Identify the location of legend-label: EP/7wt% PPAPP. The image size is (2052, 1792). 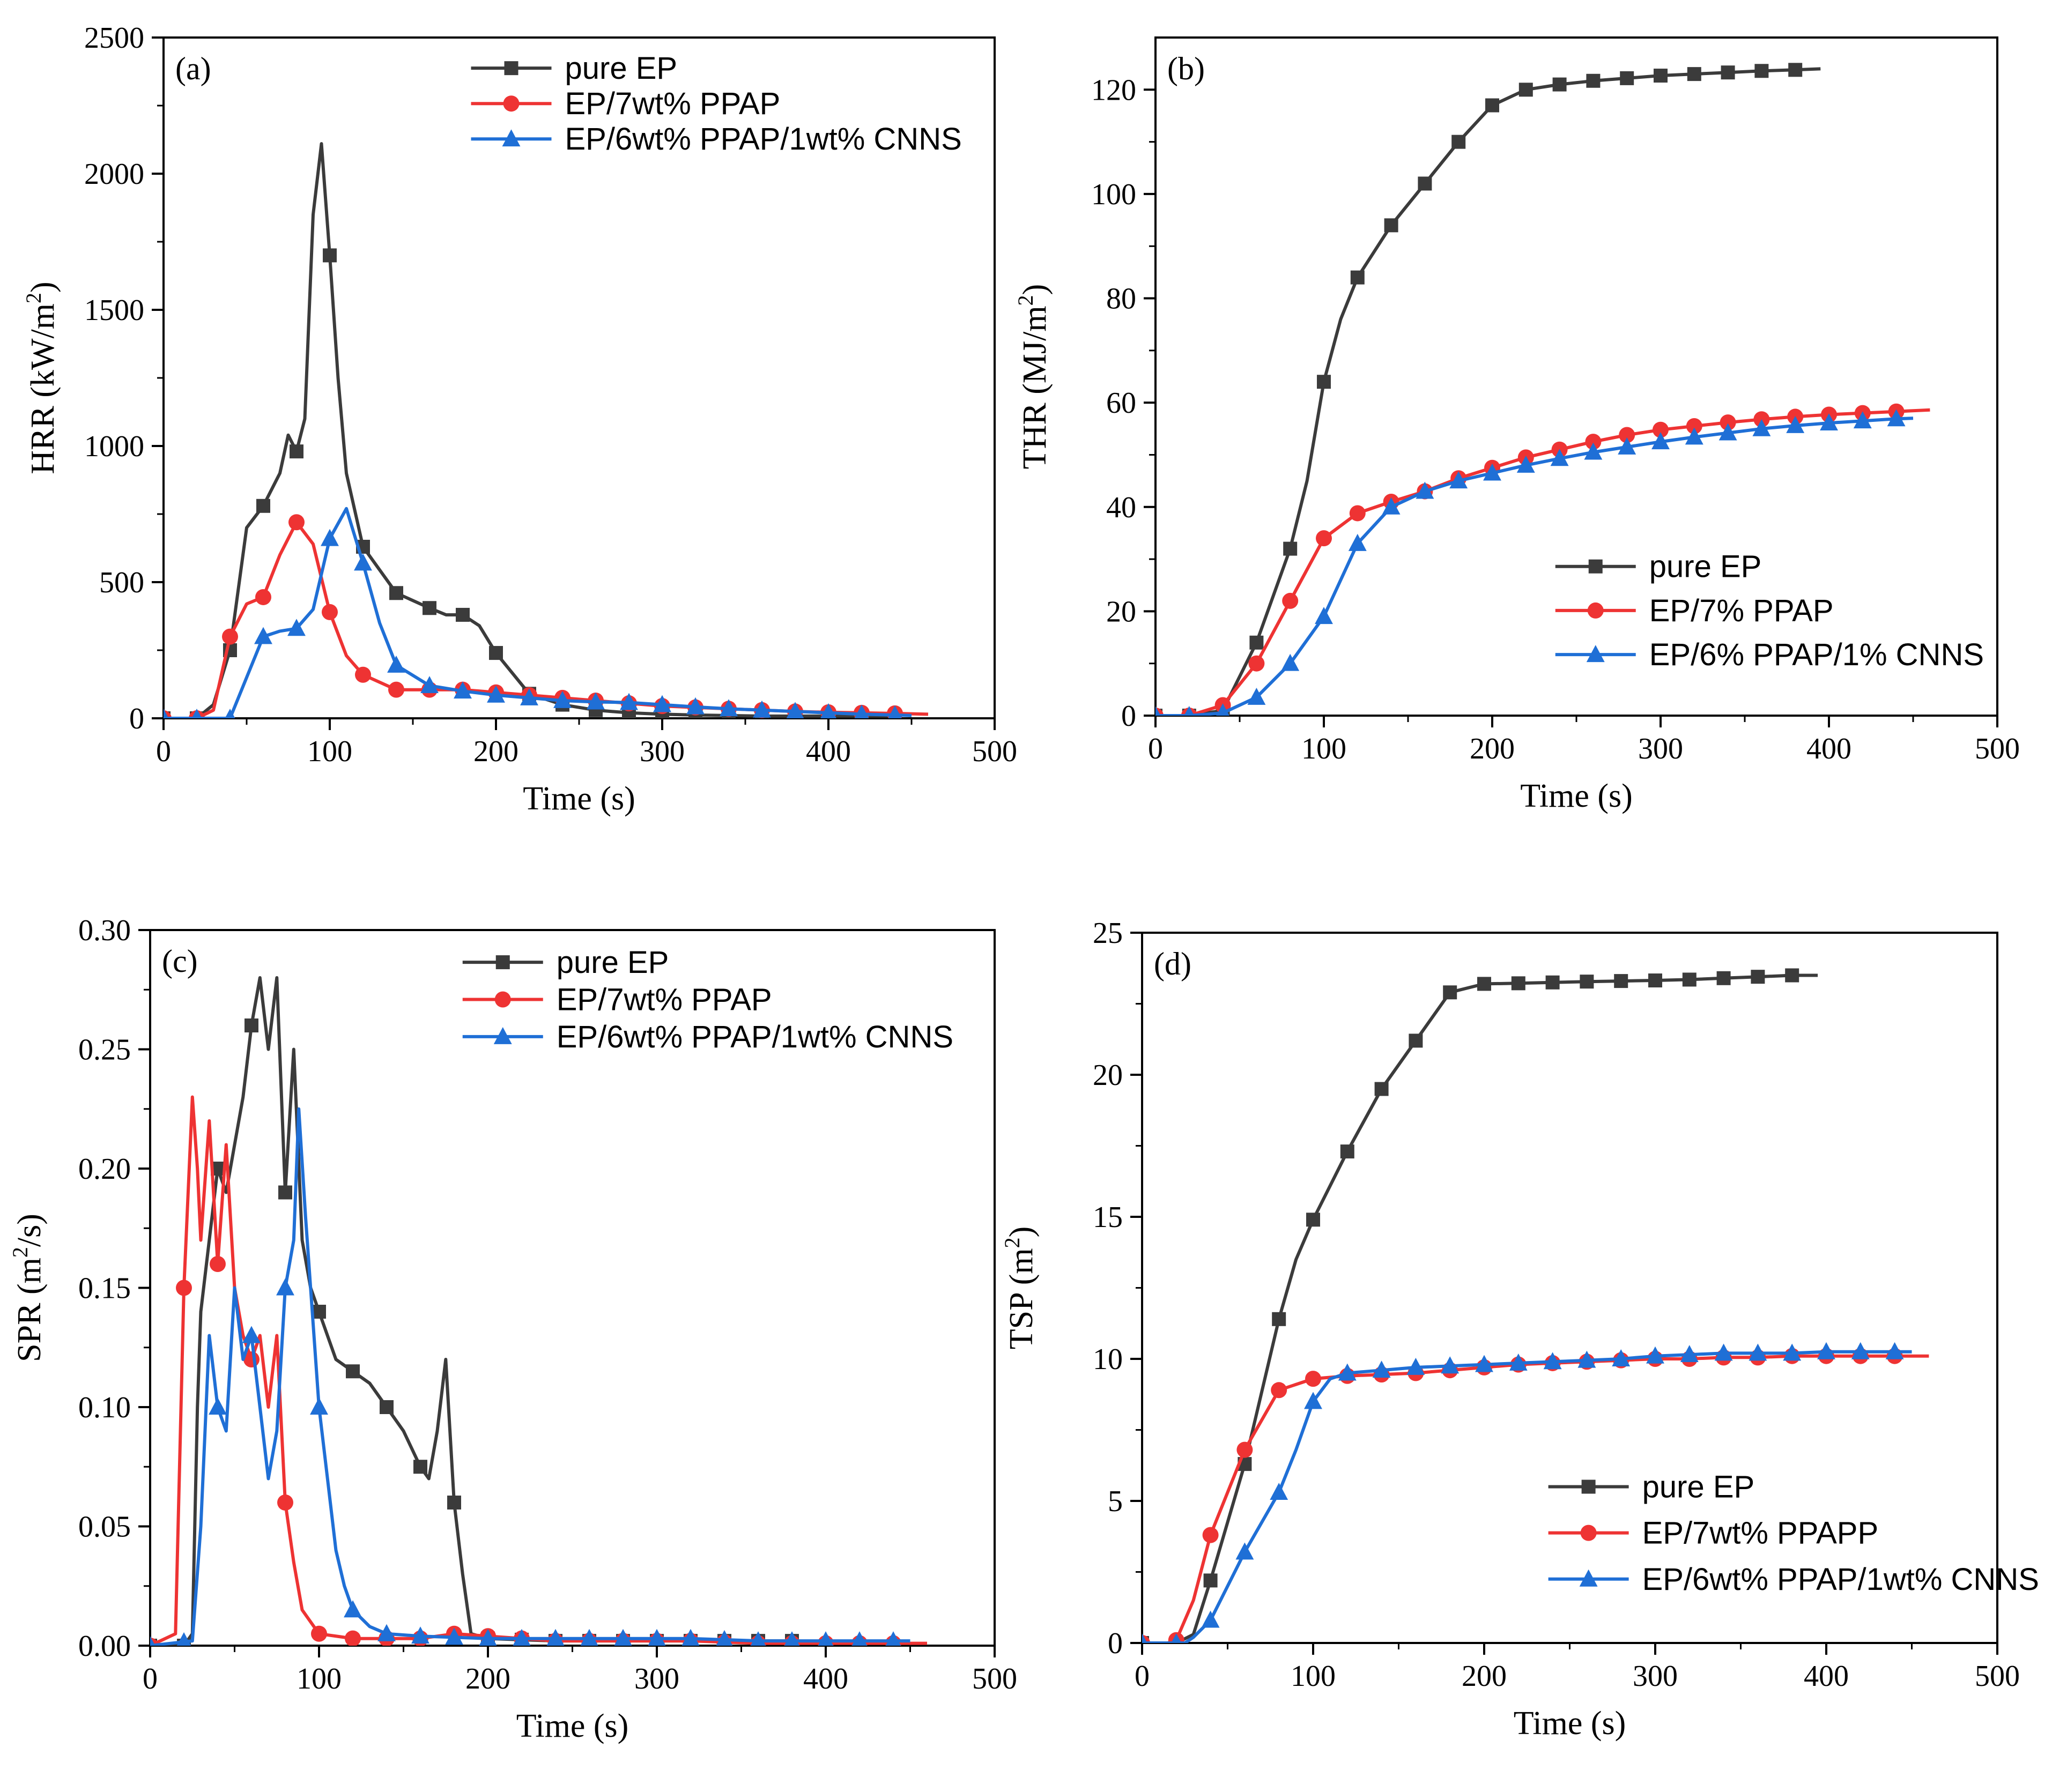
(1760, 1533).